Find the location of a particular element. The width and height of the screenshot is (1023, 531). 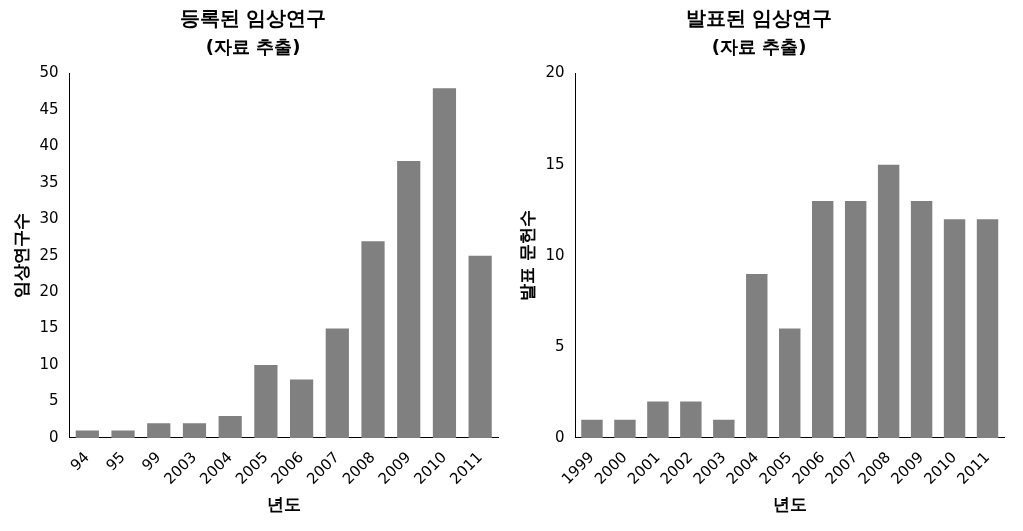

y-axis-title: 임상연구수 is located at coordinates (20, 256).